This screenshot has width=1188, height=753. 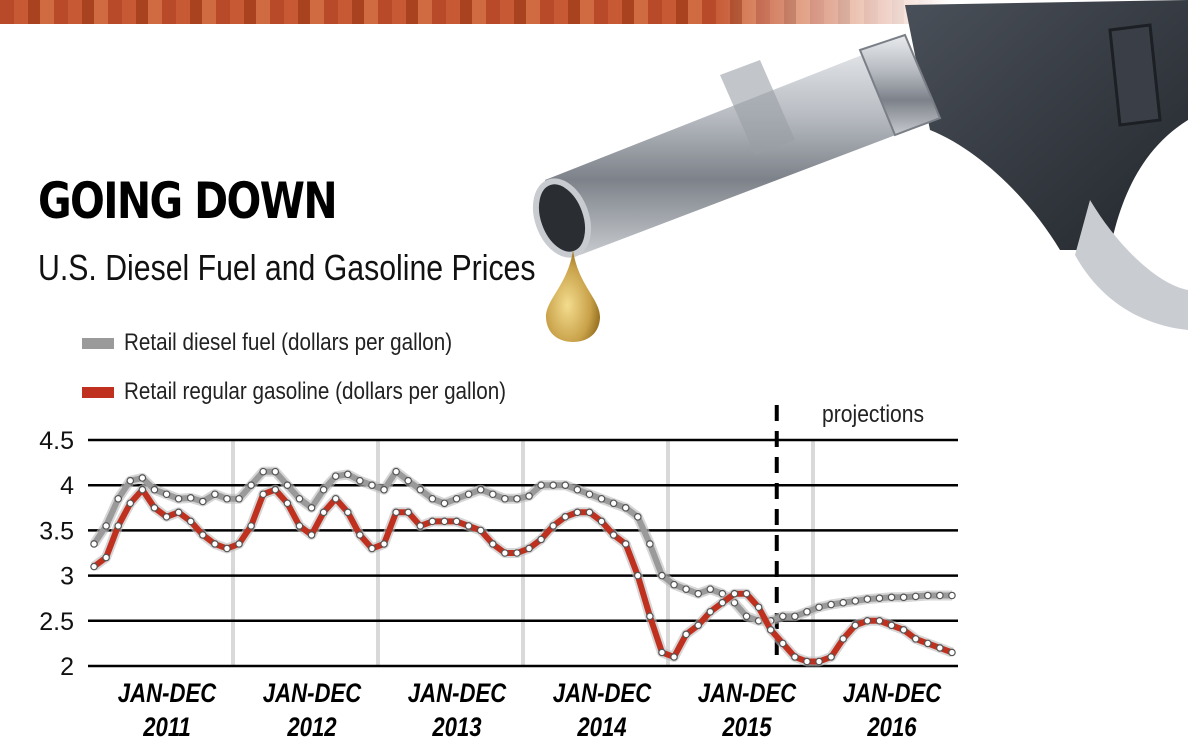 What do you see at coordinates (98, 392) in the screenshot?
I see `legend-swatch-gasoline` at bounding box center [98, 392].